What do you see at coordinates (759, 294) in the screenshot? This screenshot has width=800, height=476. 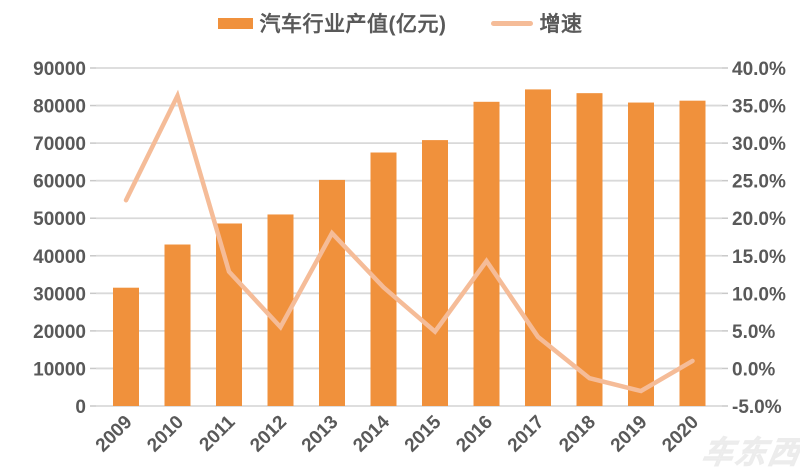 I see `right-axis-label: 10.0%` at bounding box center [759, 294].